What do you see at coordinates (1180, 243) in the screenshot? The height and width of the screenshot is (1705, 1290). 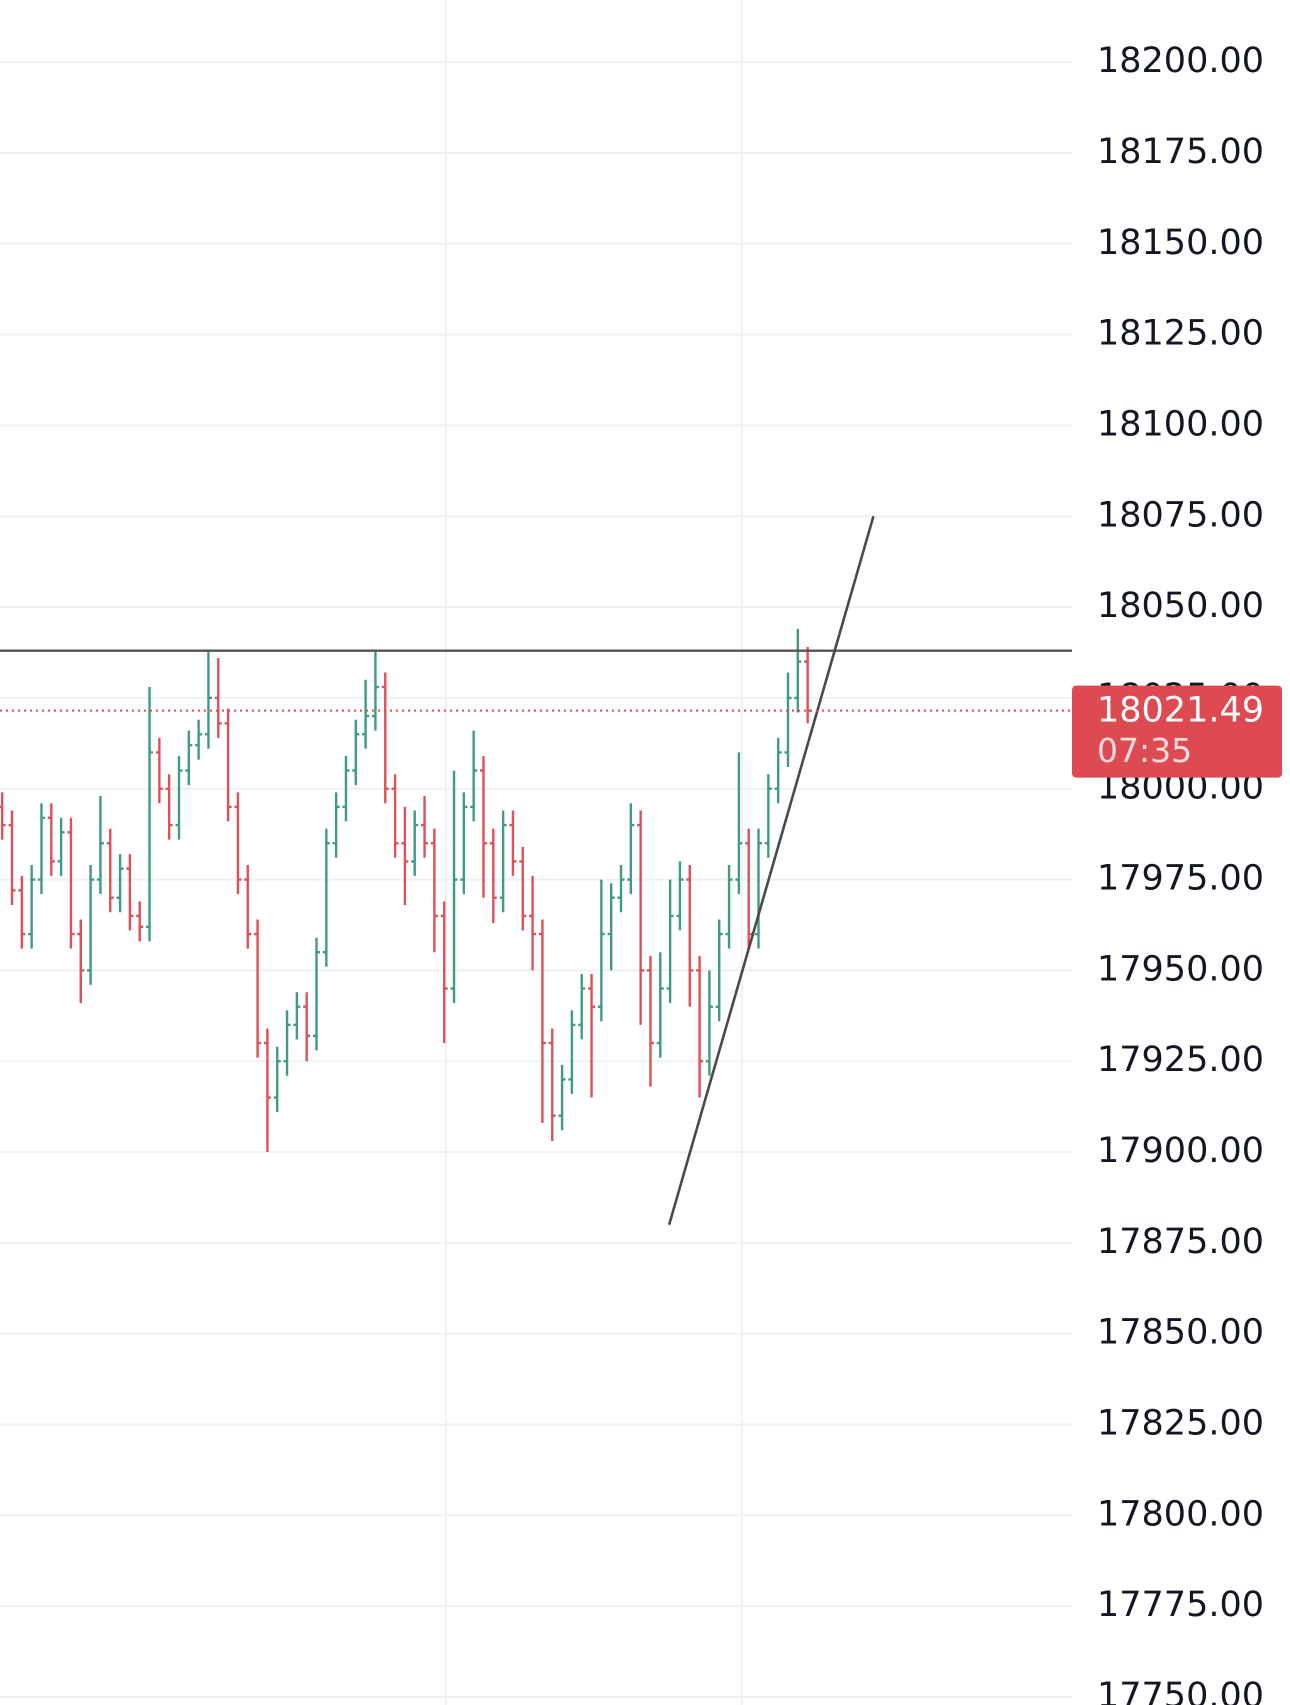 I see `y-tick-label: 18150.00` at bounding box center [1180, 243].